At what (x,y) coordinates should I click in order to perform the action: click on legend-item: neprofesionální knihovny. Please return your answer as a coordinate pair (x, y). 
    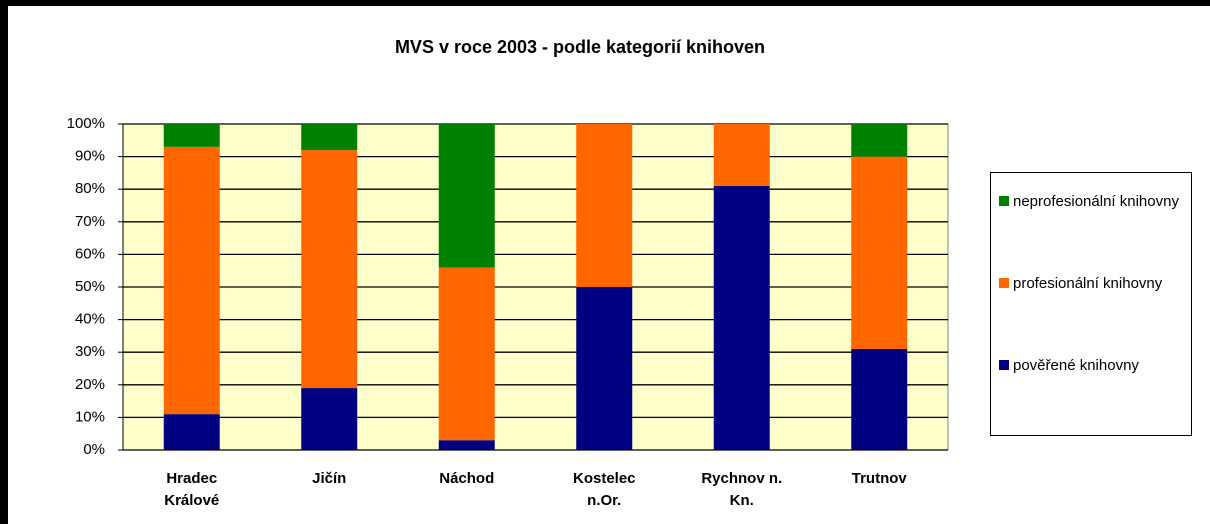
    Looking at the image, I should click on (1096, 202).